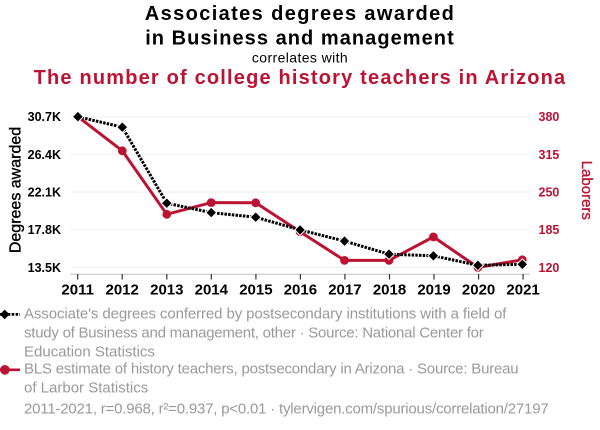 The image size is (600, 430). What do you see at coordinates (77, 290) in the screenshot?
I see `svg-text: 2011` at bounding box center [77, 290].